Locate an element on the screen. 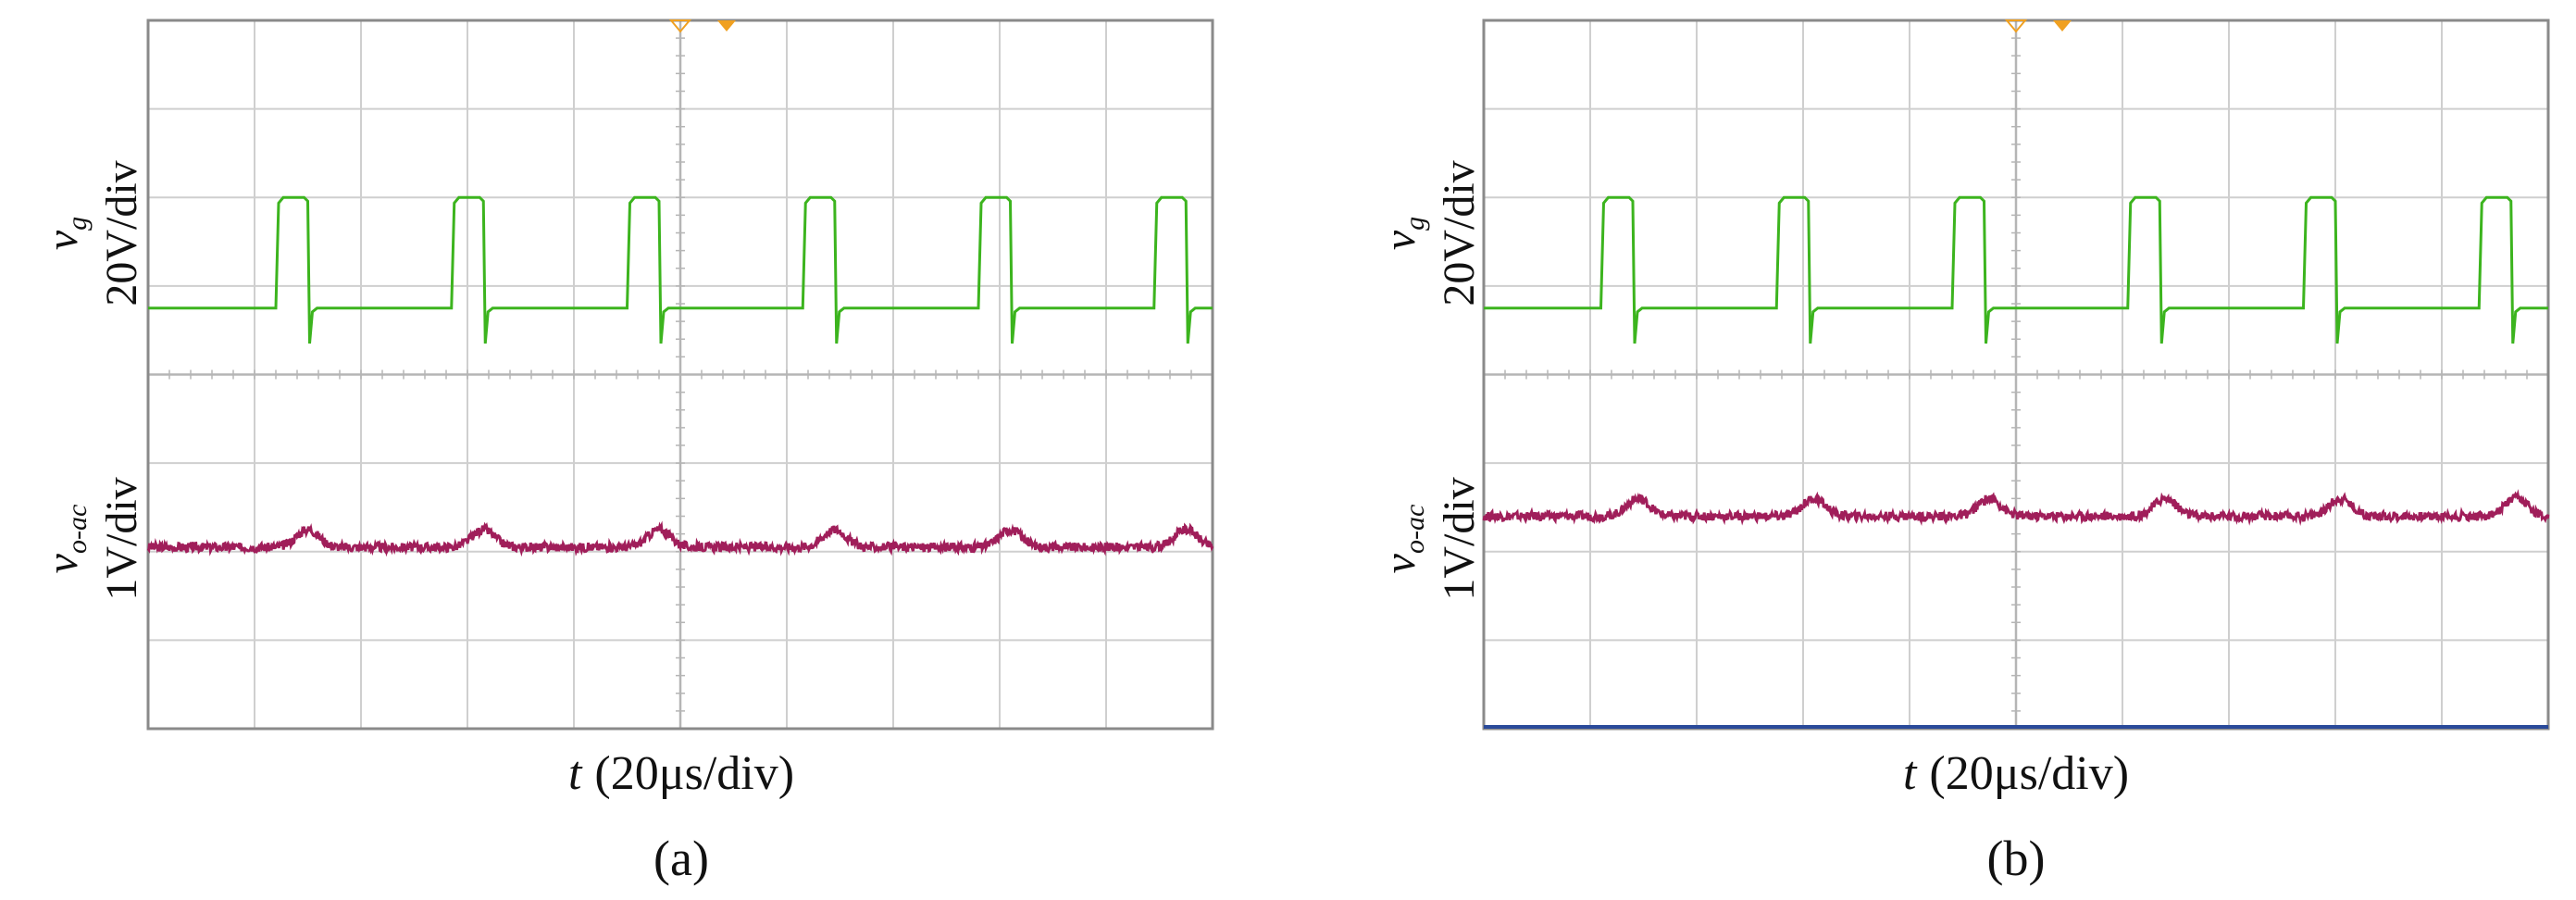 The height and width of the screenshot is (900, 2576). panel-label-b: (b) is located at coordinates (2016, 859).